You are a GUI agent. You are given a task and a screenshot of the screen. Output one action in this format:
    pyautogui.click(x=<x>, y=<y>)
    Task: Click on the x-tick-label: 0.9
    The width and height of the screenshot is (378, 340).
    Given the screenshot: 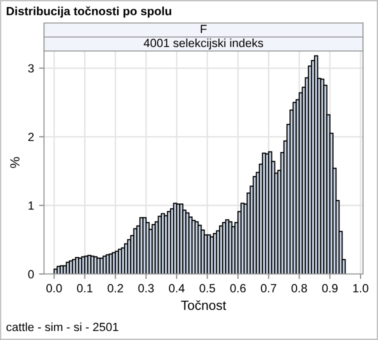 What is the action you would take?
    pyautogui.click(x=330, y=288)
    